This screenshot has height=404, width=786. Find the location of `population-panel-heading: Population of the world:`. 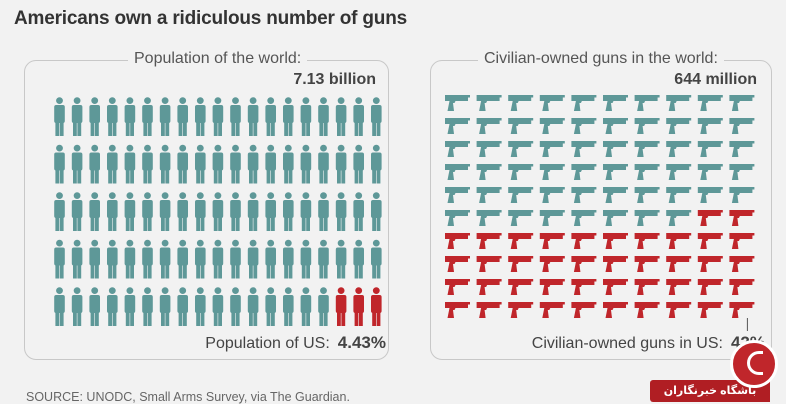

population-panel-heading: Population of the world: is located at coordinates (218, 59).